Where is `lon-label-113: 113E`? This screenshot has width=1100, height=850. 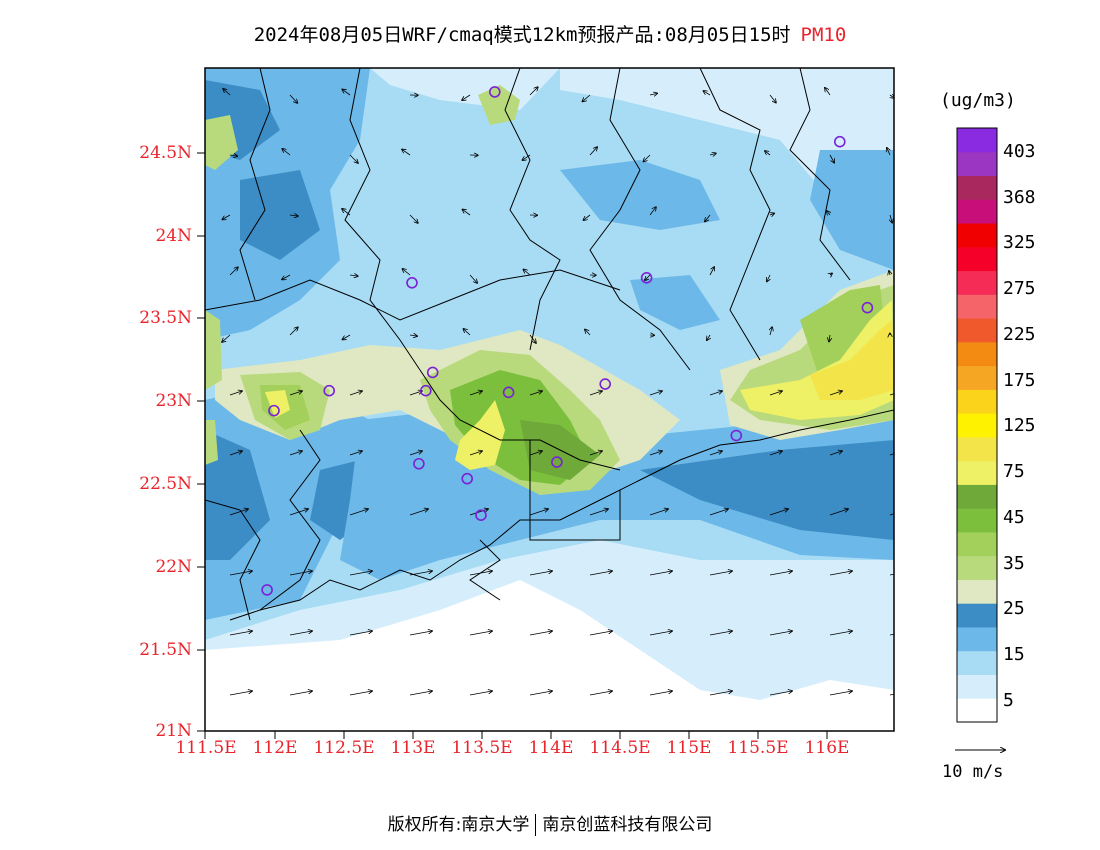 lon-label-113: 113E is located at coordinates (413, 748).